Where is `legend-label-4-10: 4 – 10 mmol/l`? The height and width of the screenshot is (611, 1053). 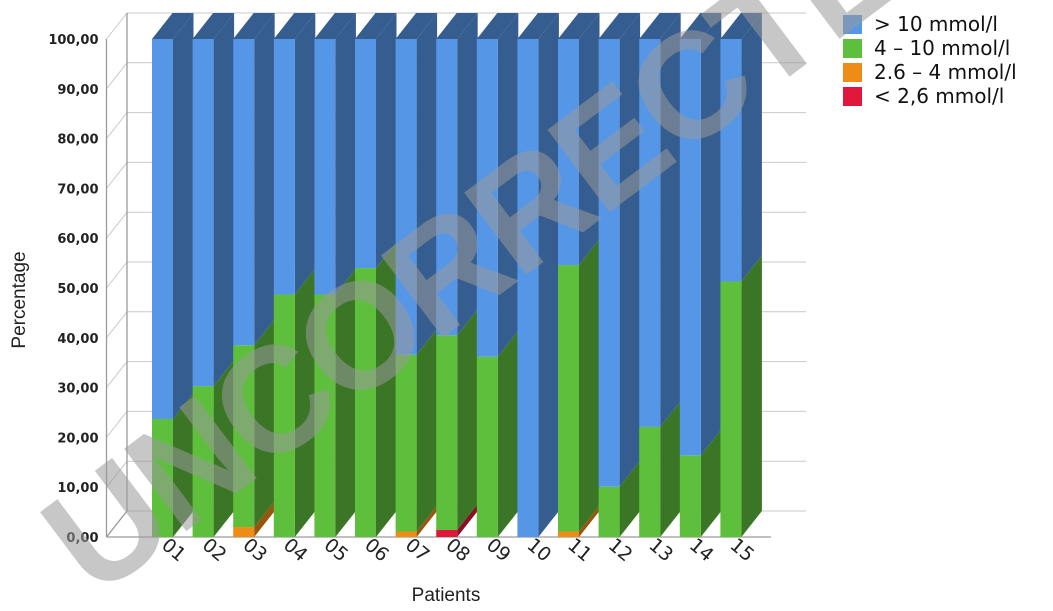 legend-label-4-10: 4 – 10 mmol/l is located at coordinates (942, 48).